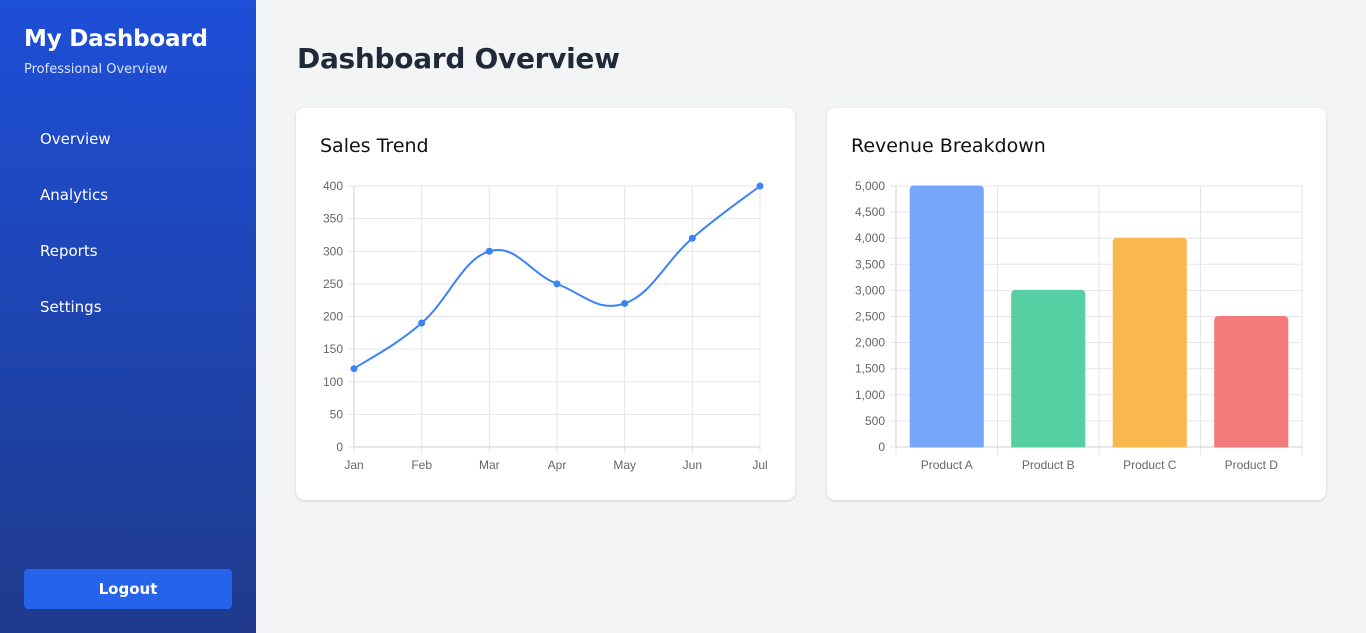 This screenshot has height=633, width=1366. What do you see at coordinates (333, 219) in the screenshot?
I see `y-tick-label: 350` at bounding box center [333, 219].